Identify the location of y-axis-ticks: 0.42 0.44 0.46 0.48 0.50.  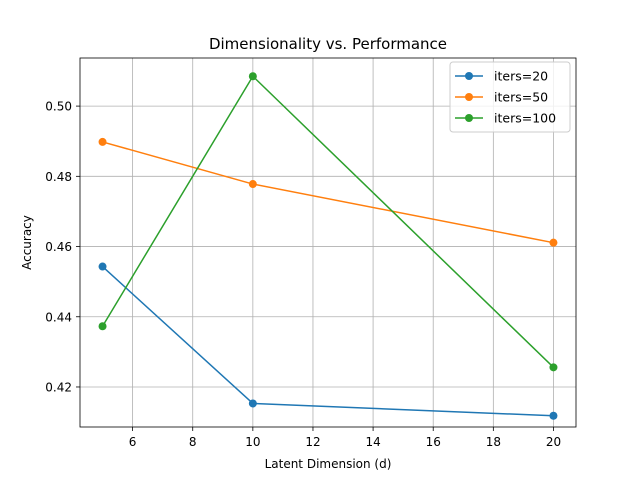
(62, 247).